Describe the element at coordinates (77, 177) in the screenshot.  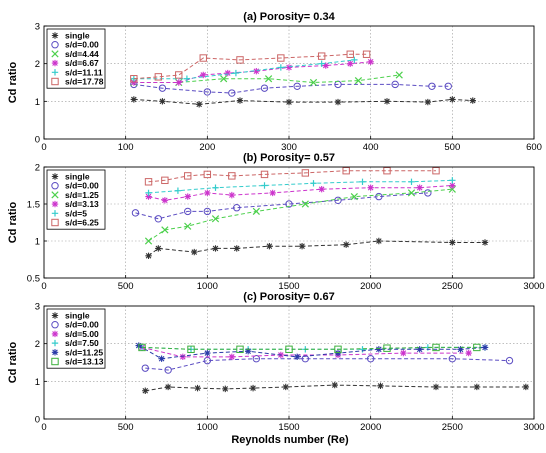
I see `legend-label-b-0: single` at that location.